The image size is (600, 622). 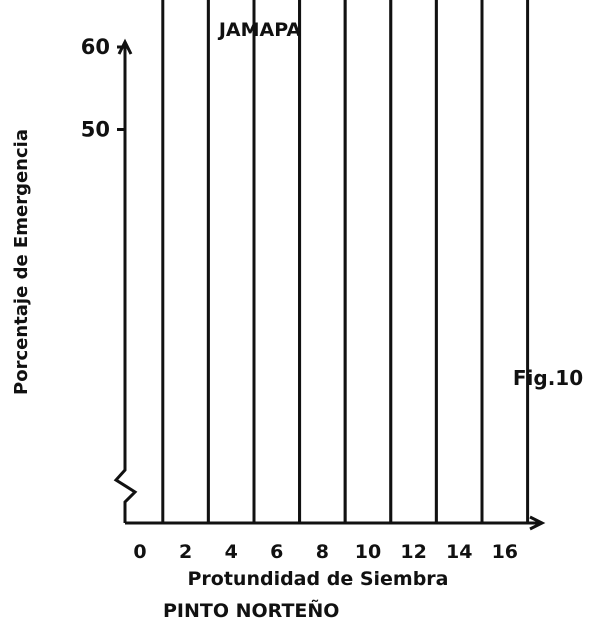 What do you see at coordinates (505, 552) in the screenshot?
I see `x-tick-label: 16` at bounding box center [505, 552].